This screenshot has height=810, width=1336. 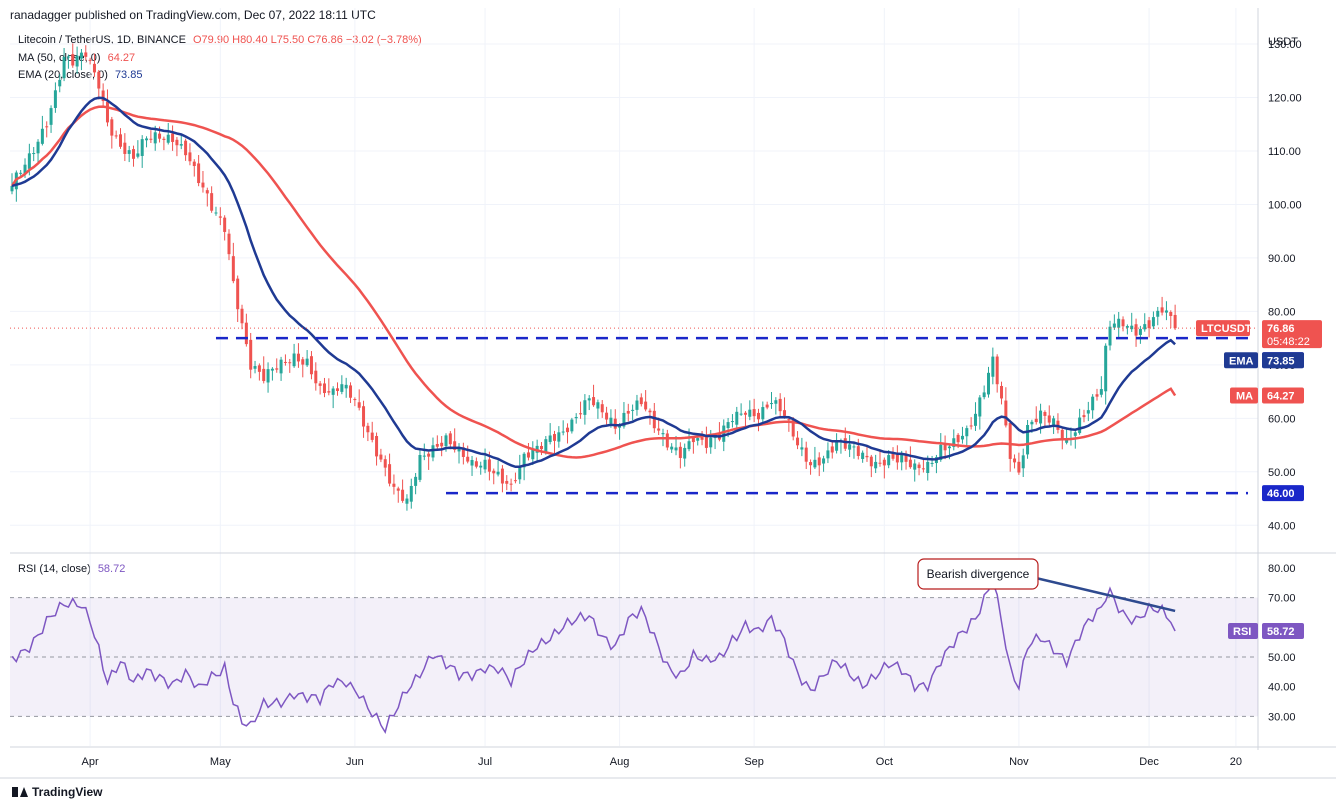 What do you see at coordinates (102, 40) in the screenshot?
I see `legend-symbol: Litecoin / TetherUS, 1D, BINANCE` at bounding box center [102, 40].